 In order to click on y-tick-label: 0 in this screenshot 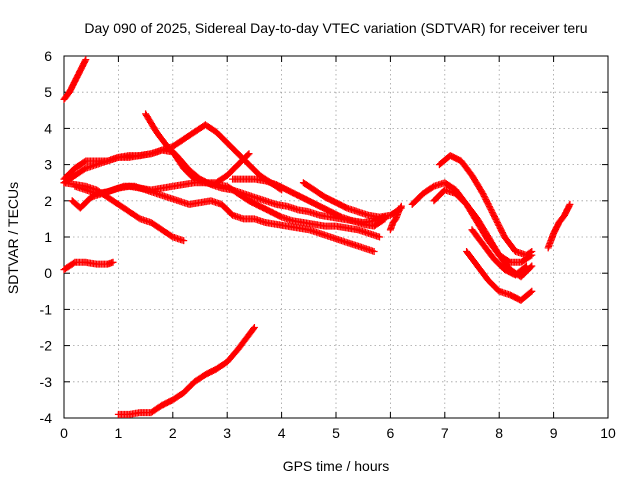, I will do `click(48, 273)`.